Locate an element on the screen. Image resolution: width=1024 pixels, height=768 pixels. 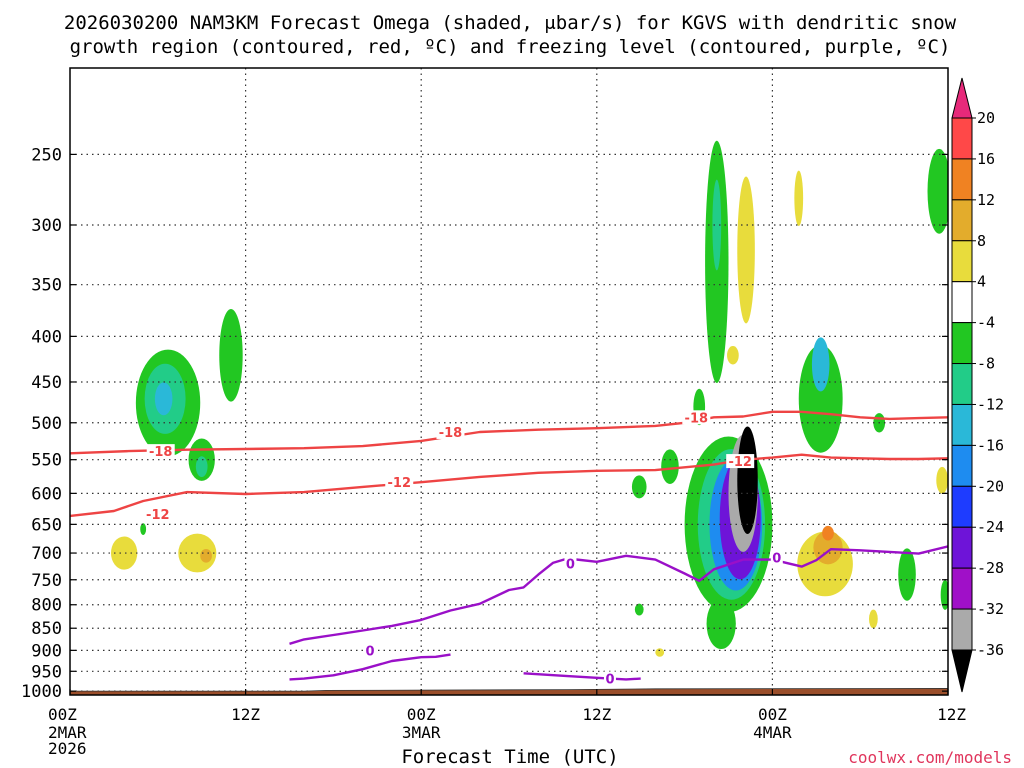
contour-label-2: -18 is located at coordinates (697, 418).